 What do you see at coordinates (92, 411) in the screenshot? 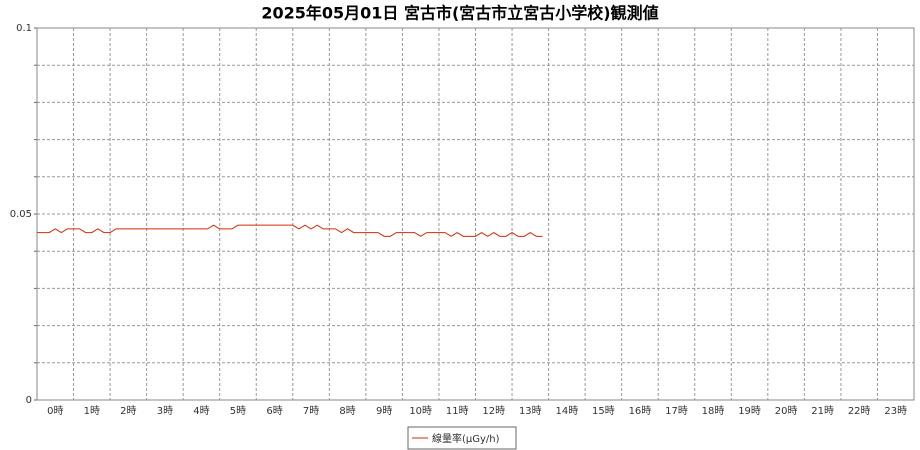
I see `x-tick-label: 1時` at bounding box center [92, 411].